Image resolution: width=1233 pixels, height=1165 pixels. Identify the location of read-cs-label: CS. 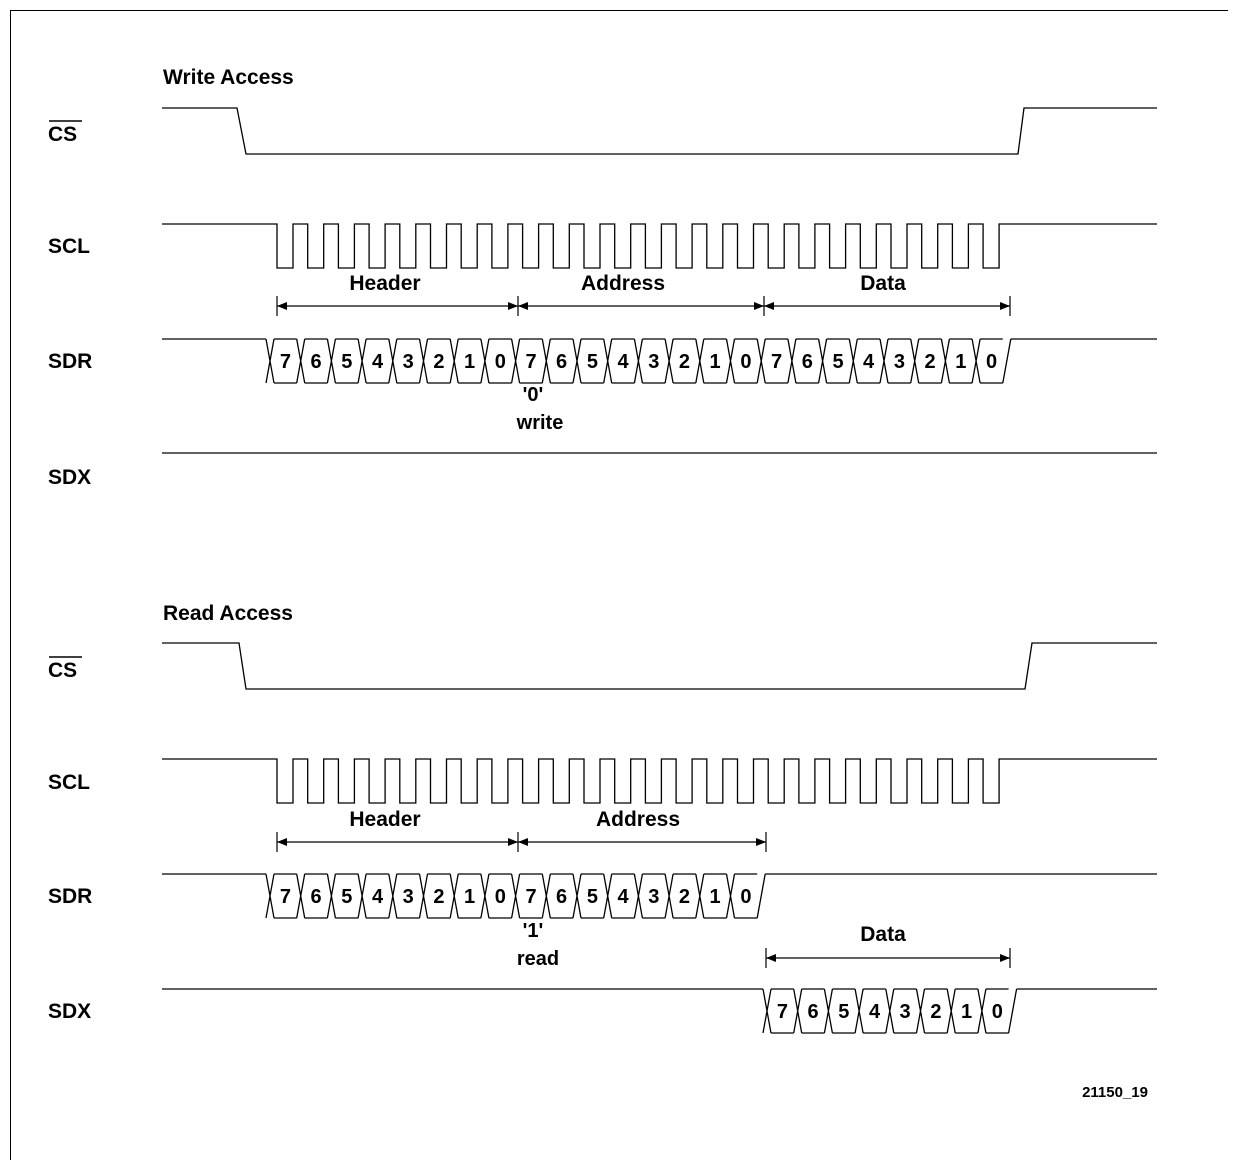
(62, 670).